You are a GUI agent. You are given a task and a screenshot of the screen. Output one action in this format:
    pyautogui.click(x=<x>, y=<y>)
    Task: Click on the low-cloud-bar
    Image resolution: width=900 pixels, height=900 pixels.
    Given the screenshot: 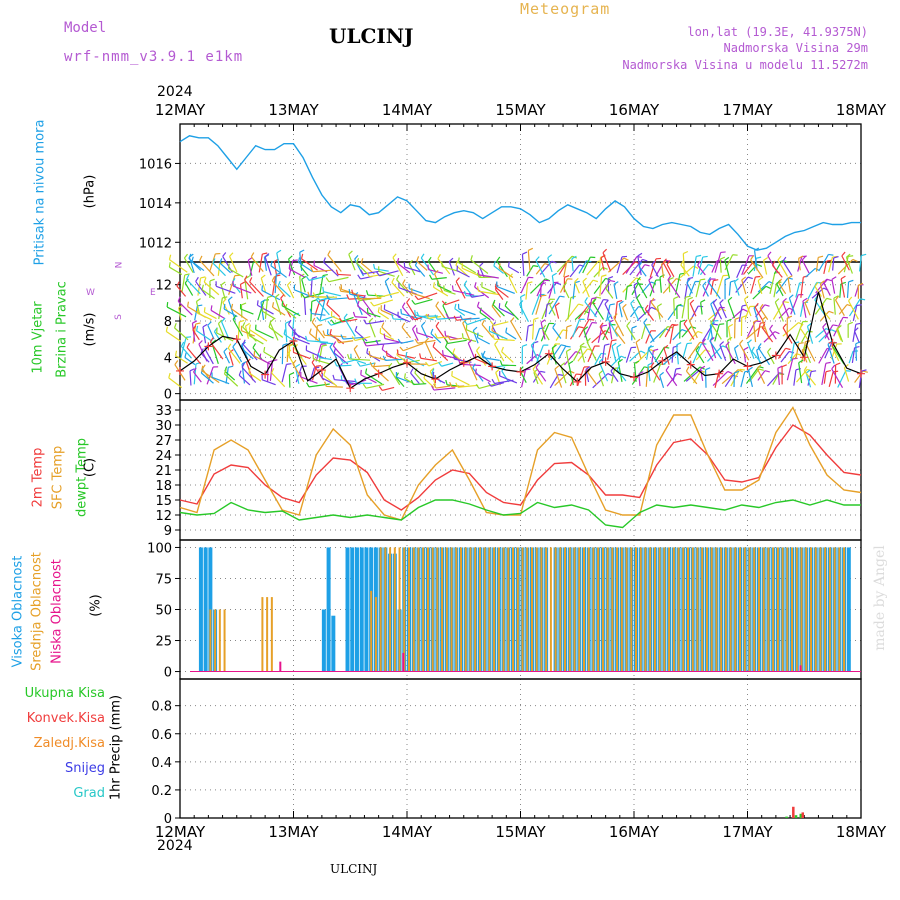 What is the action you would take?
    pyautogui.click(x=403, y=662)
    